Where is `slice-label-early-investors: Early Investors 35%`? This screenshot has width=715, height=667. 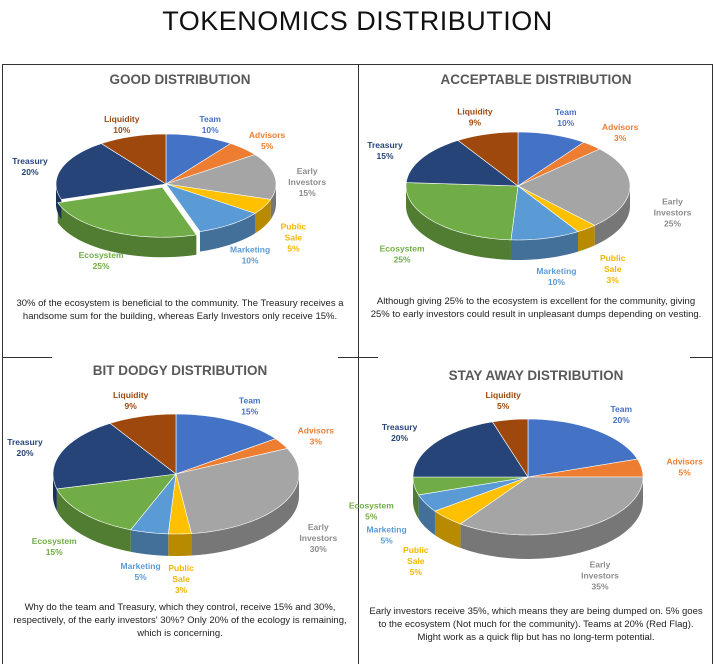 slice-label-early-investors: Early Investors 35% is located at coordinates (600, 576).